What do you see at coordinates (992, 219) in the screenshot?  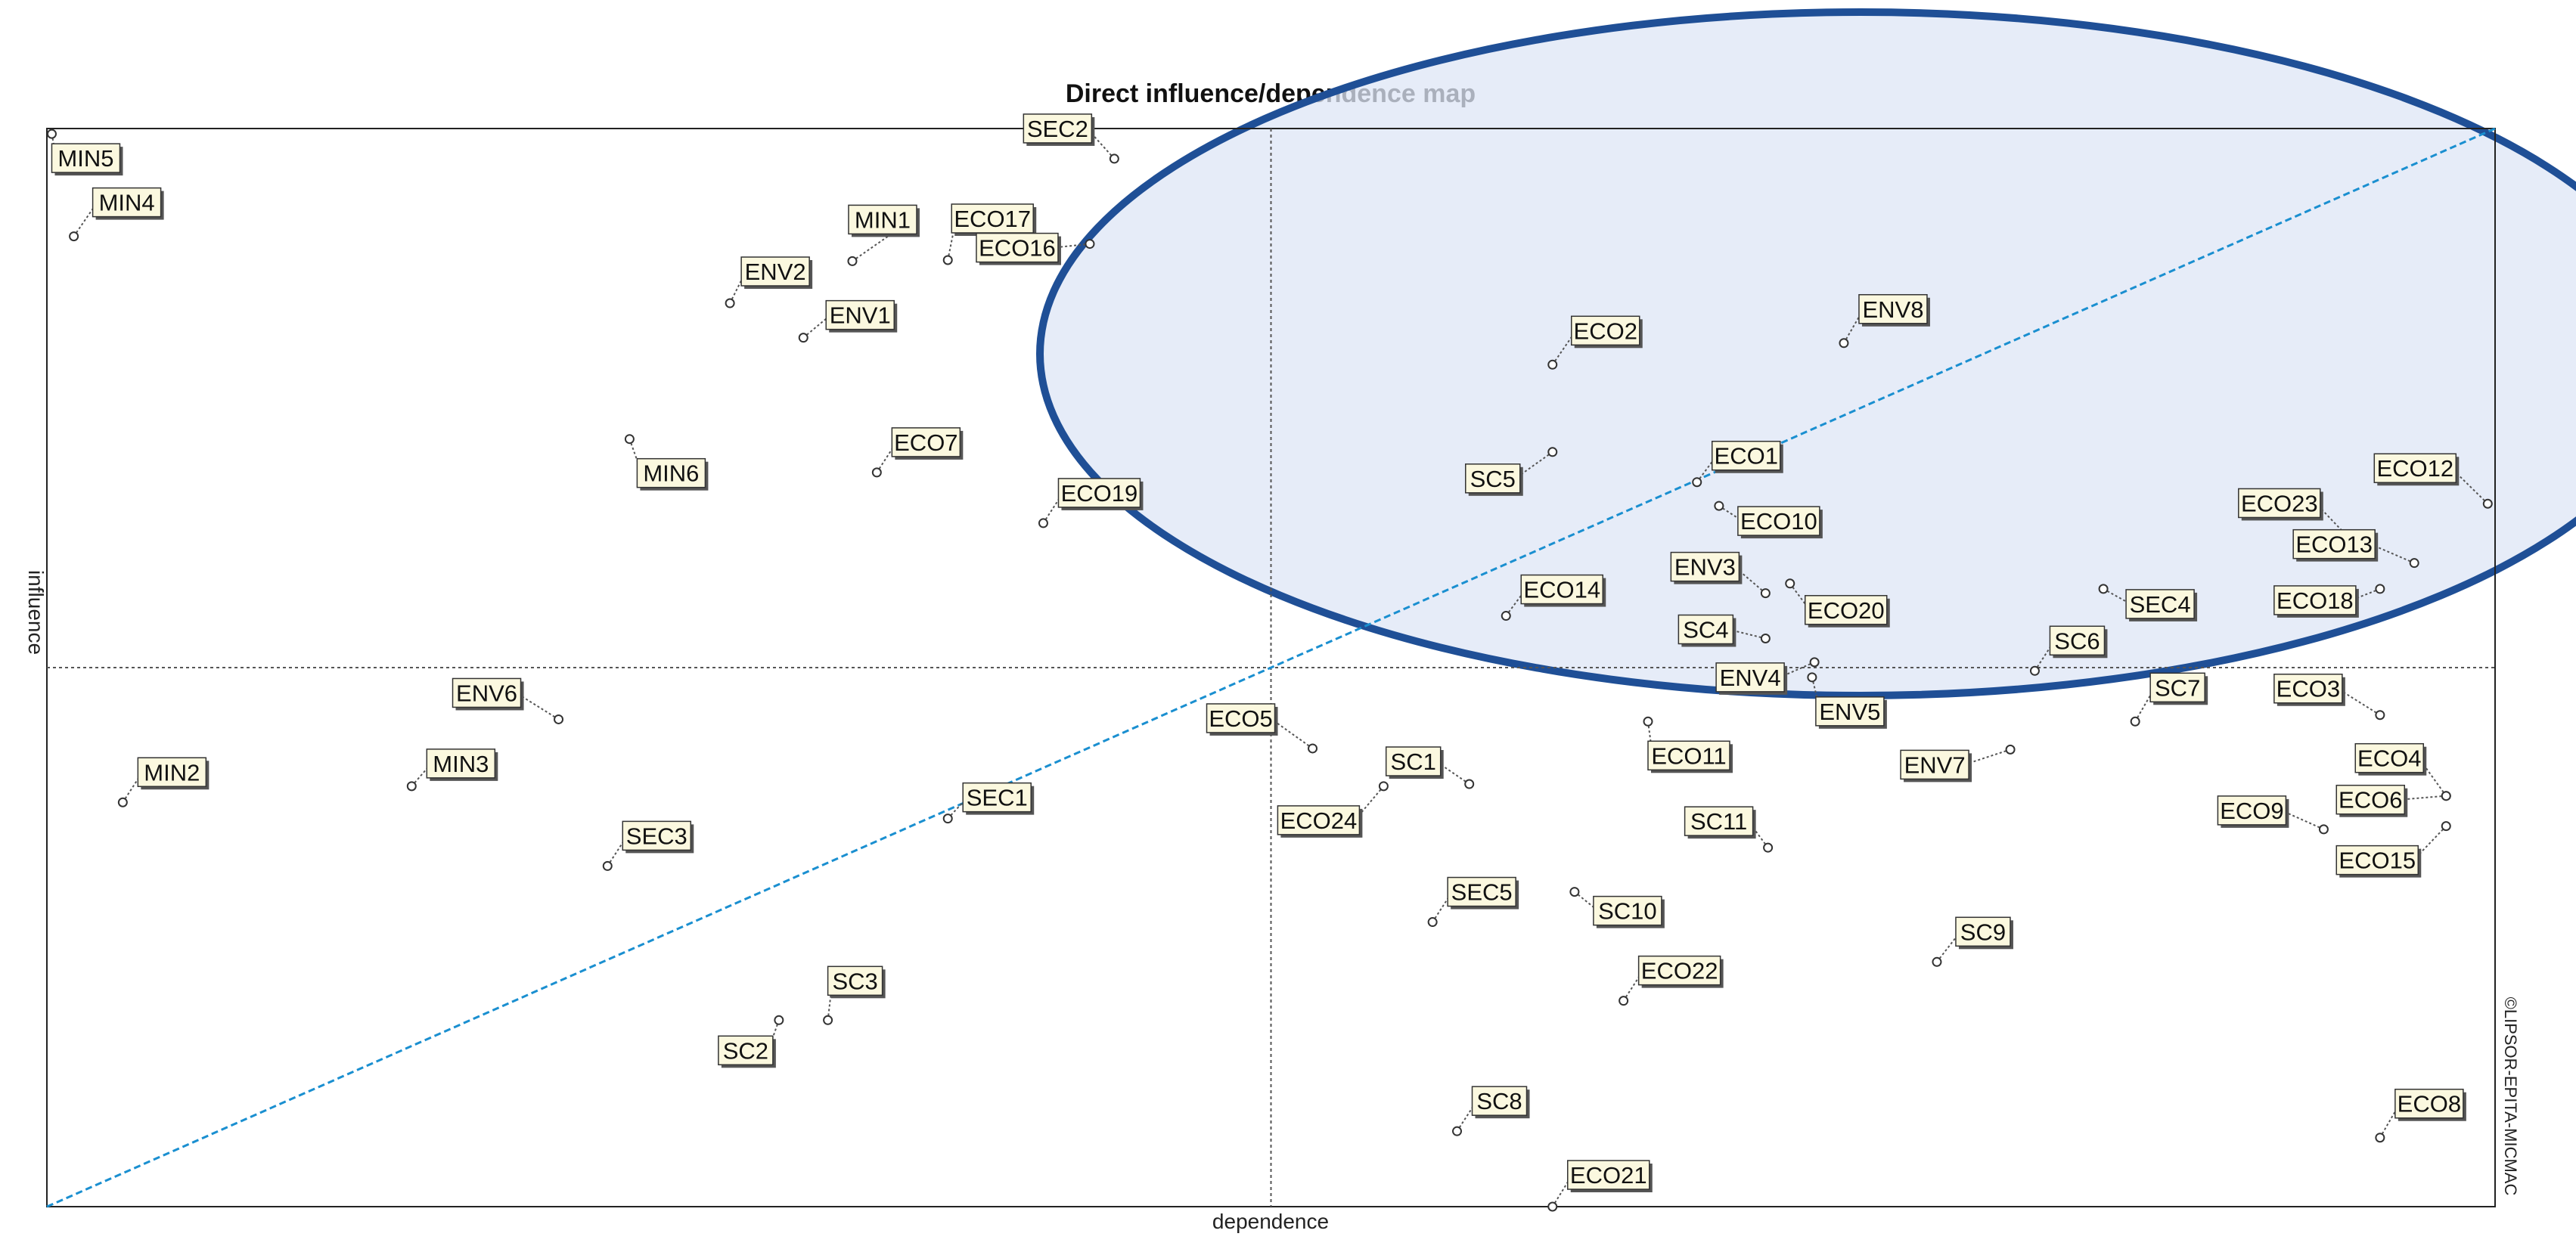 I see `point-label: ECO17` at bounding box center [992, 219].